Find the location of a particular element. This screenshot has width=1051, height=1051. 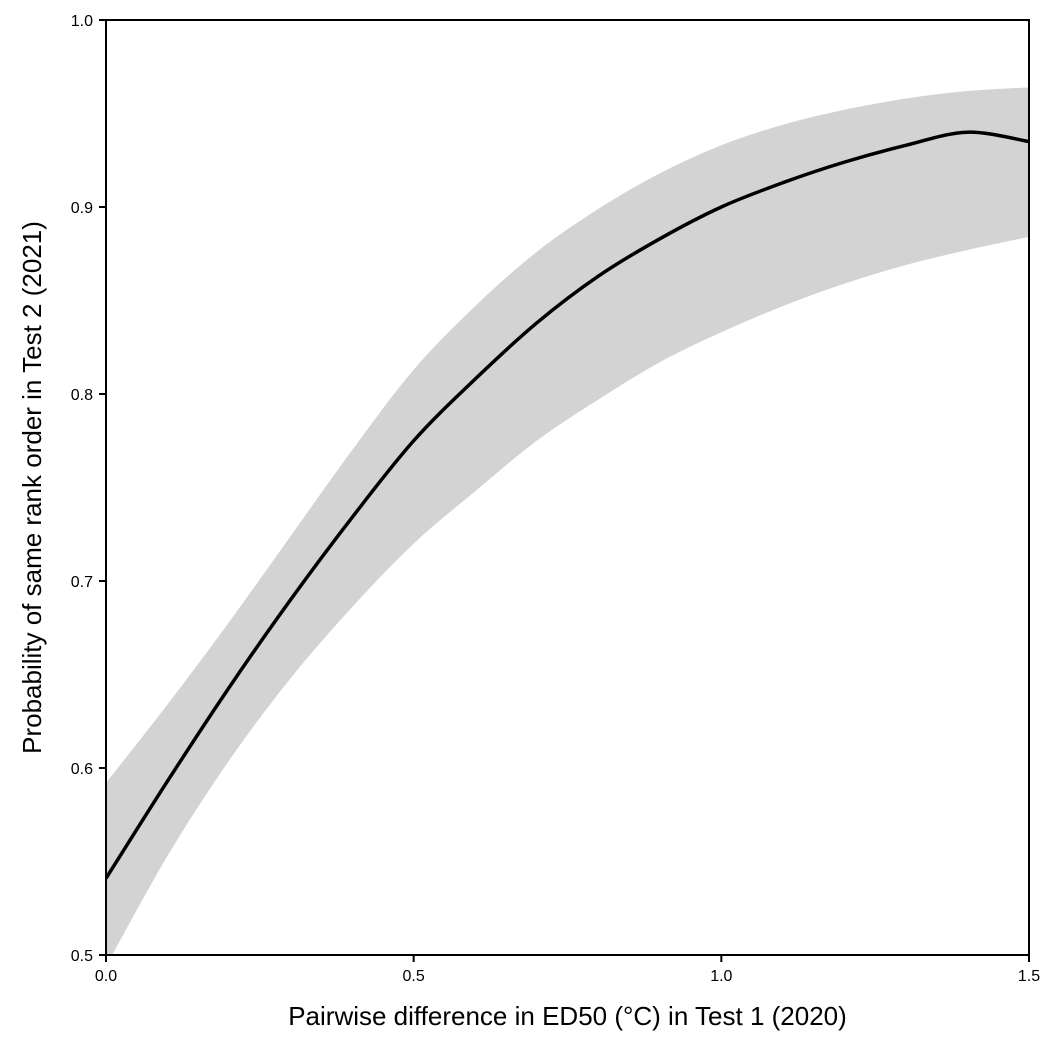

x-tick-label: 0.0 is located at coordinates (106, 976).